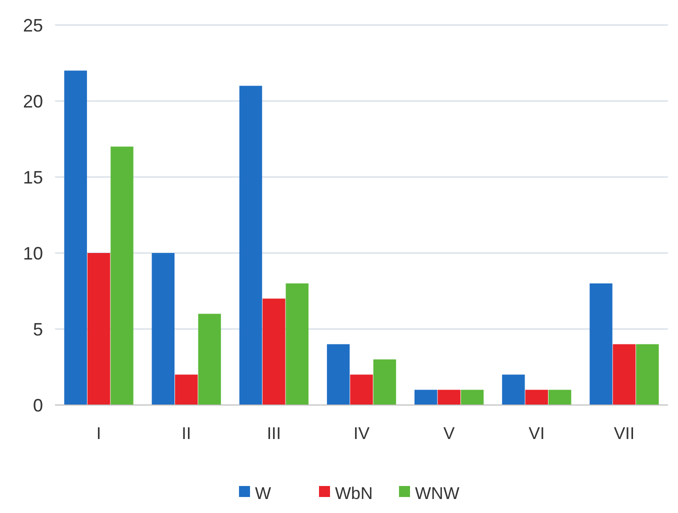 Image resolution: width=678 pixels, height=513 pixels. Describe the element at coordinates (187, 433) in the screenshot. I see `x-tick-label: II` at that location.